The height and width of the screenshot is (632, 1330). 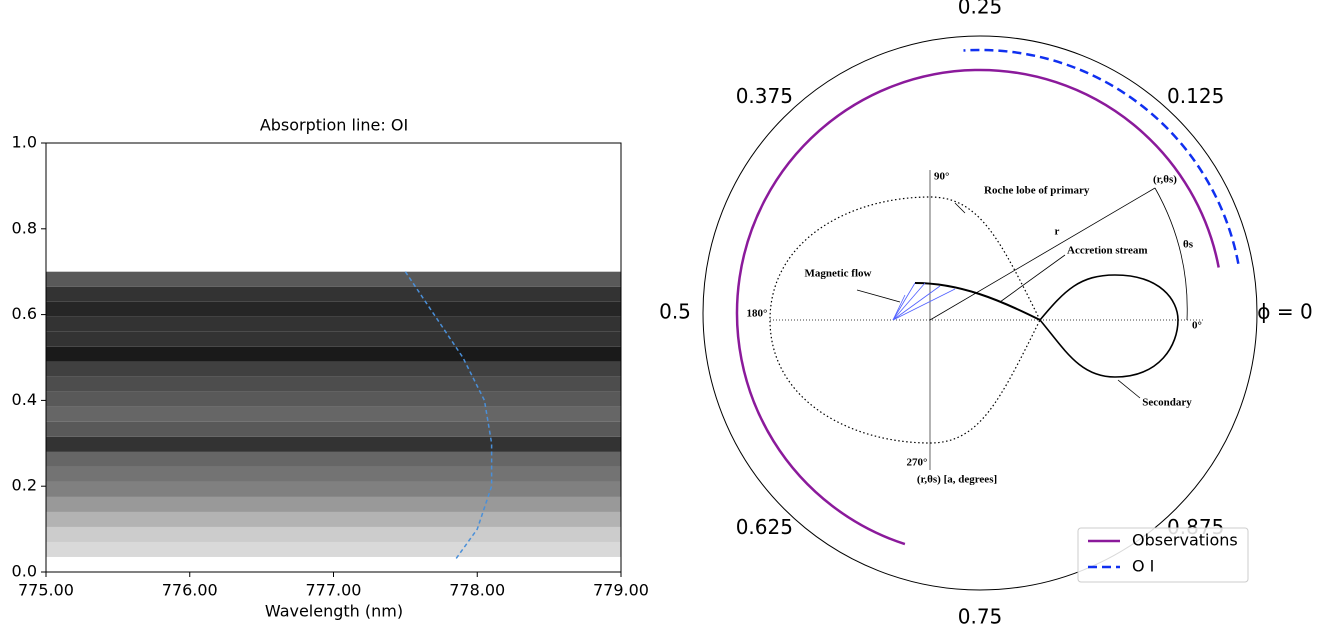 I want to click on legend: Observations O I, so click(x=1163, y=555).